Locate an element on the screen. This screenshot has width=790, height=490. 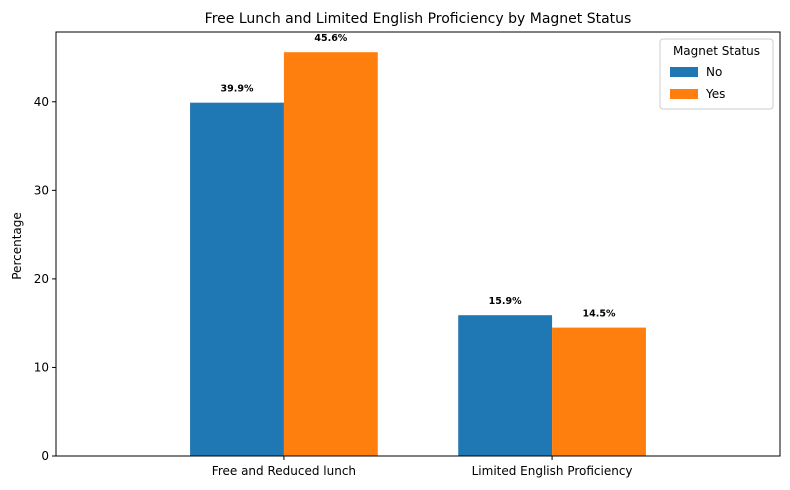
y-tick-label: 20 is located at coordinates (41, 279).